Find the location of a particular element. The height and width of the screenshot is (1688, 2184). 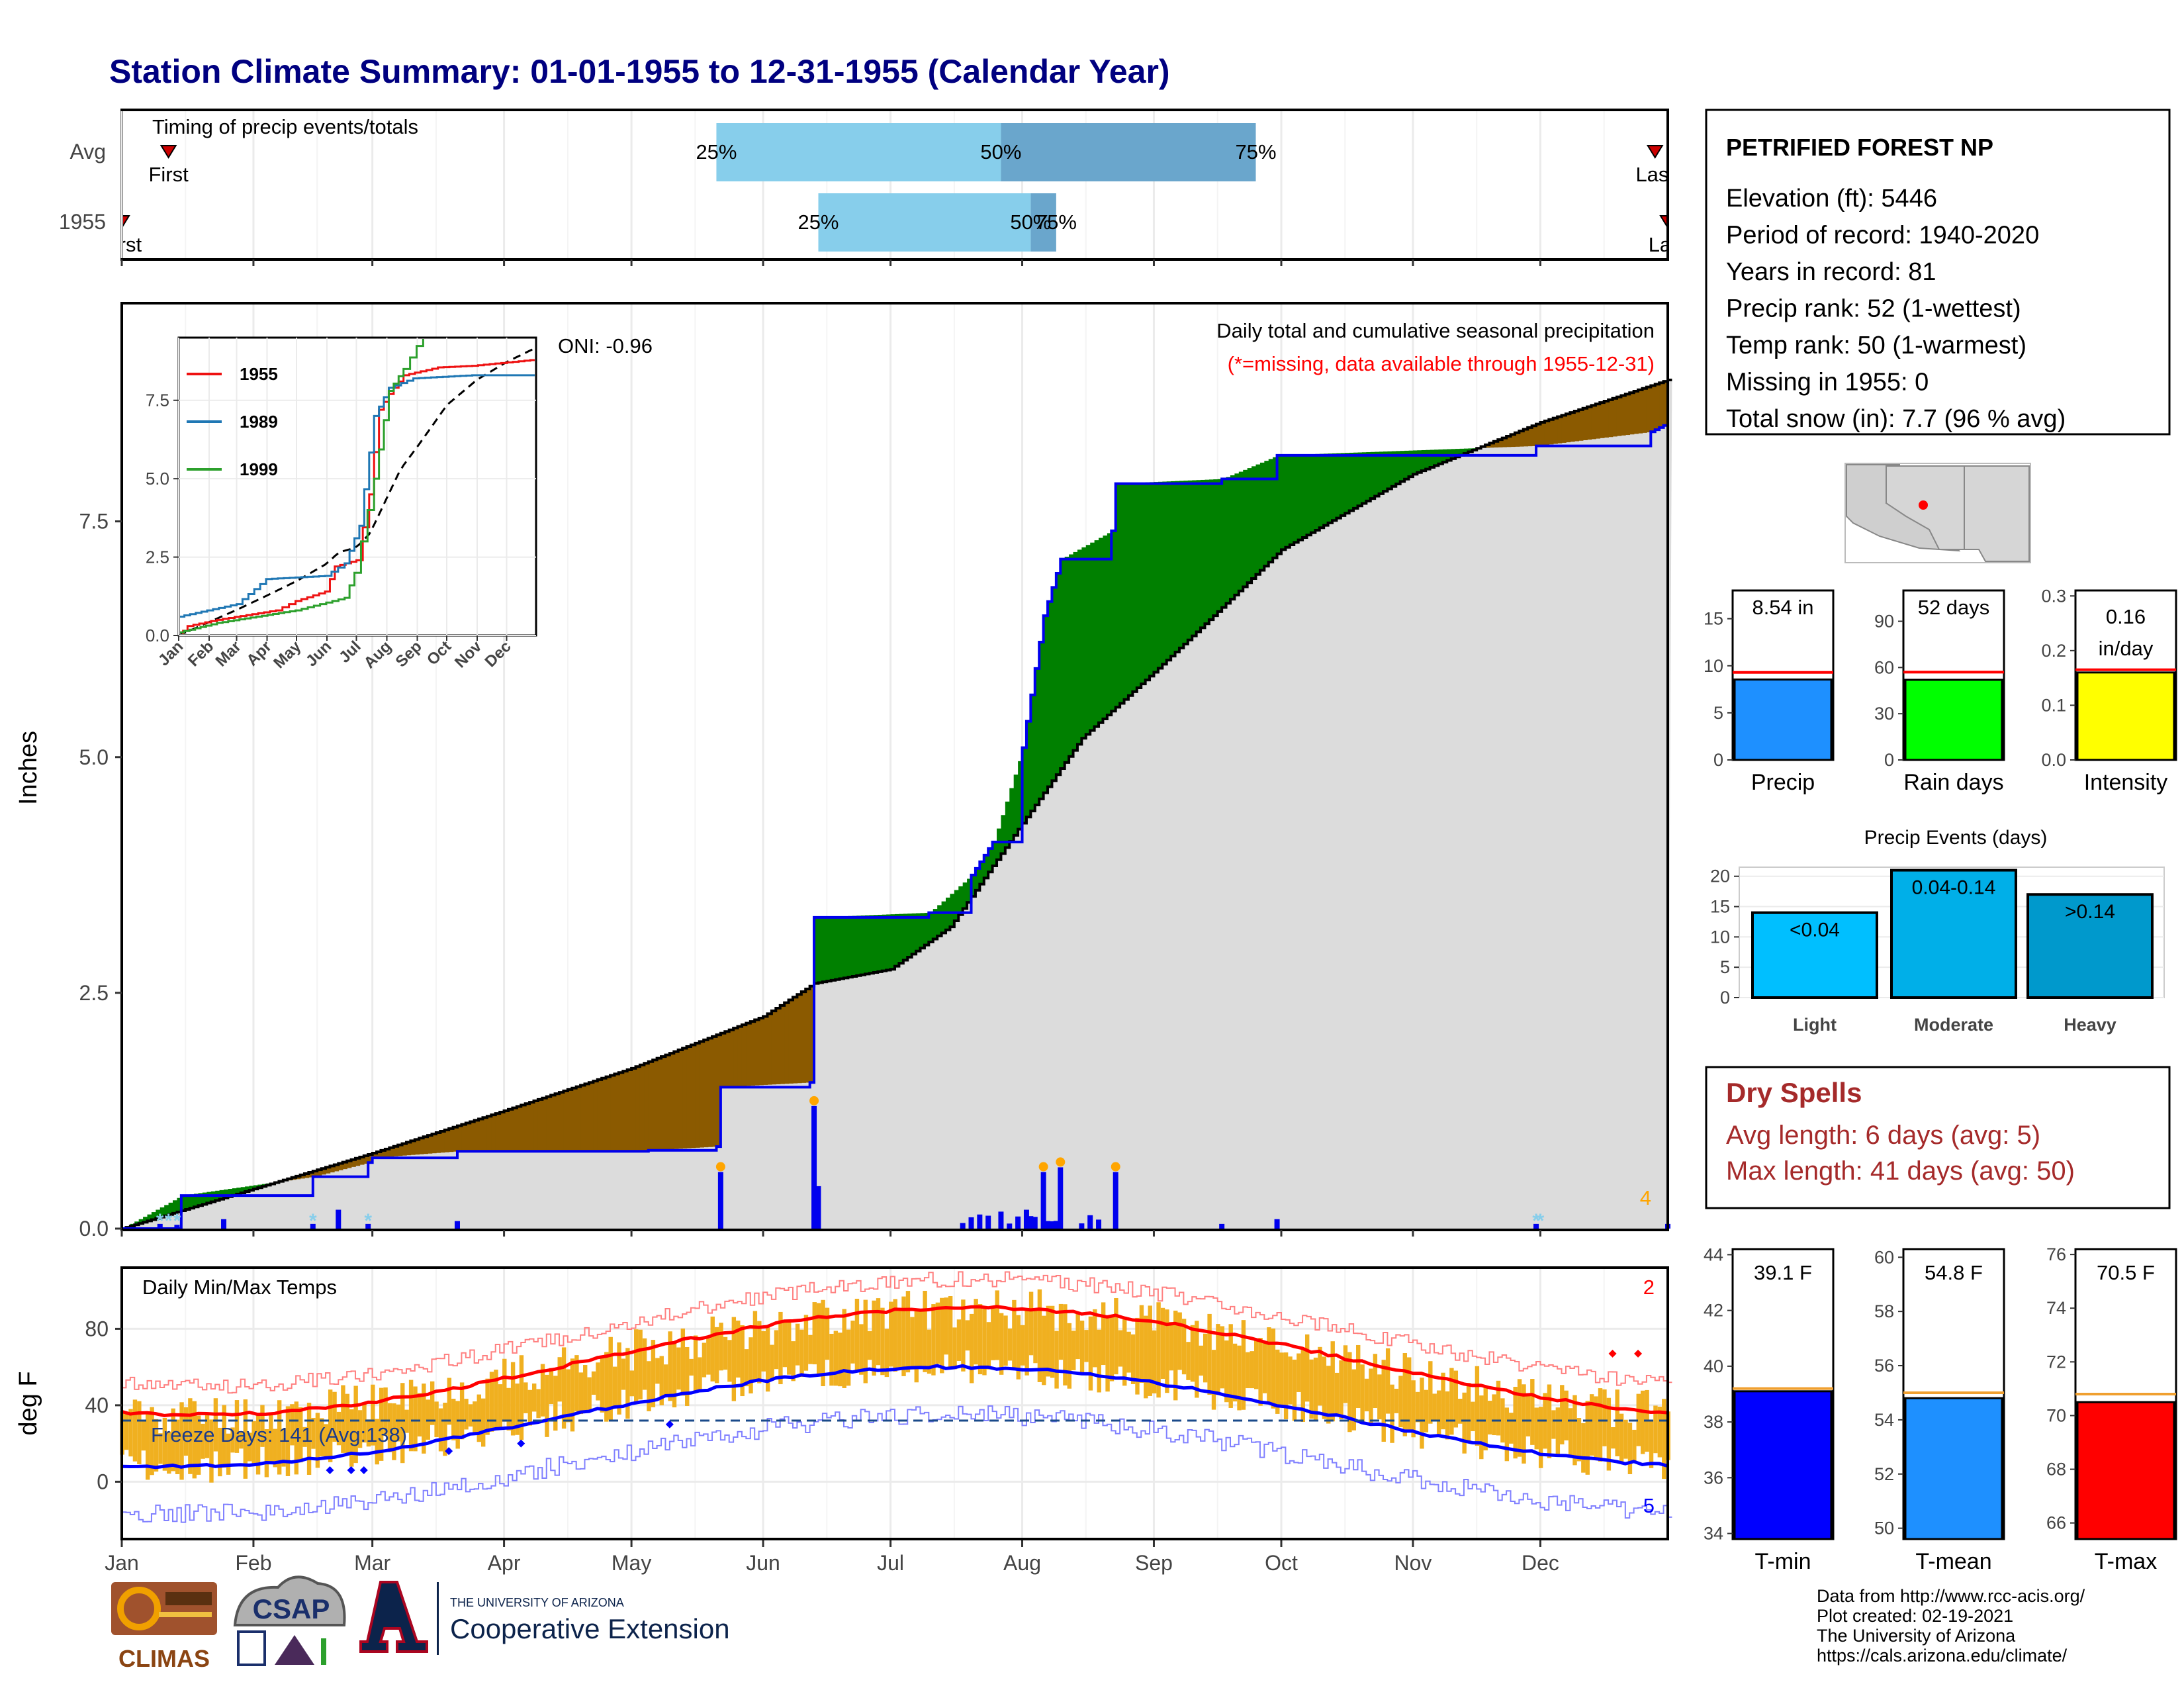

climas-logo-text: CLIMAS is located at coordinates (164, 1658).